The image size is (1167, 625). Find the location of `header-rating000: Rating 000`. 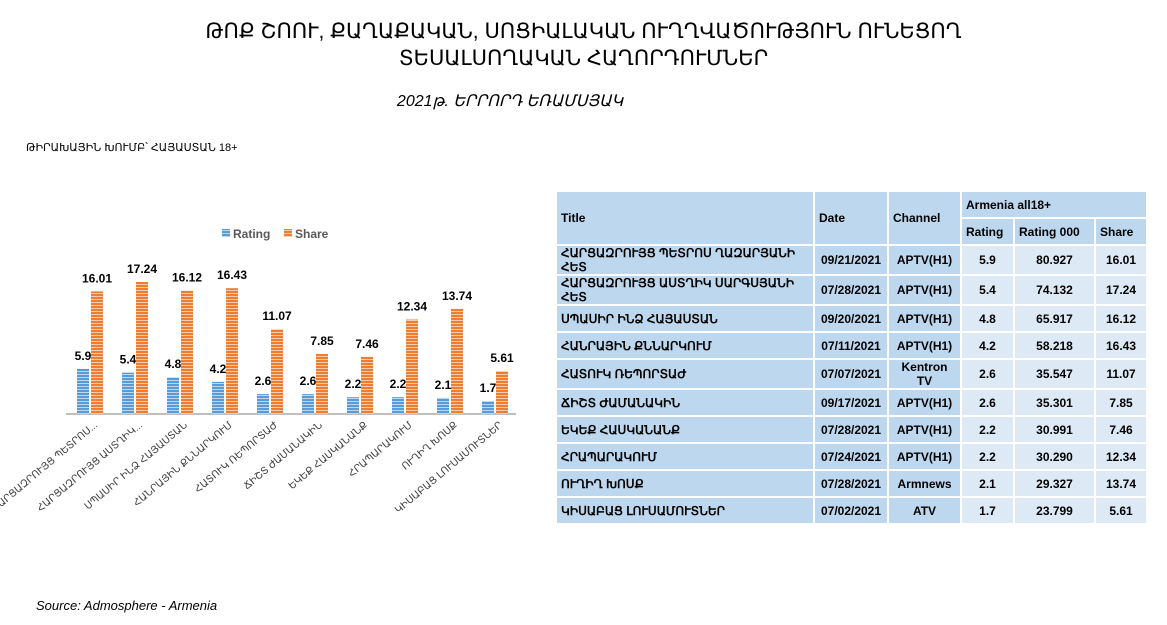

header-rating000: Rating 000 is located at coordinates (1054, 231).